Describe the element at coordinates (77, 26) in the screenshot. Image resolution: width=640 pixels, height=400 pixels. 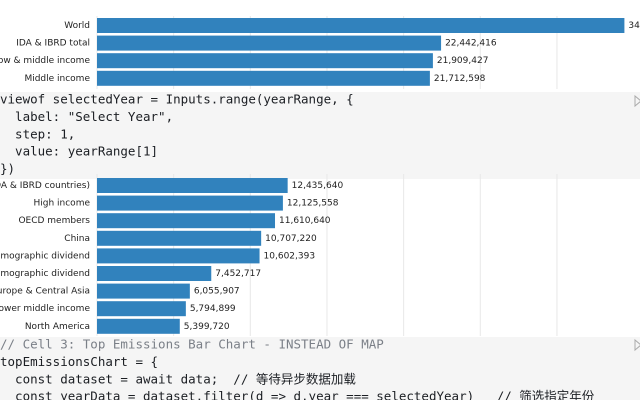
I see `category-label: World` at that location.